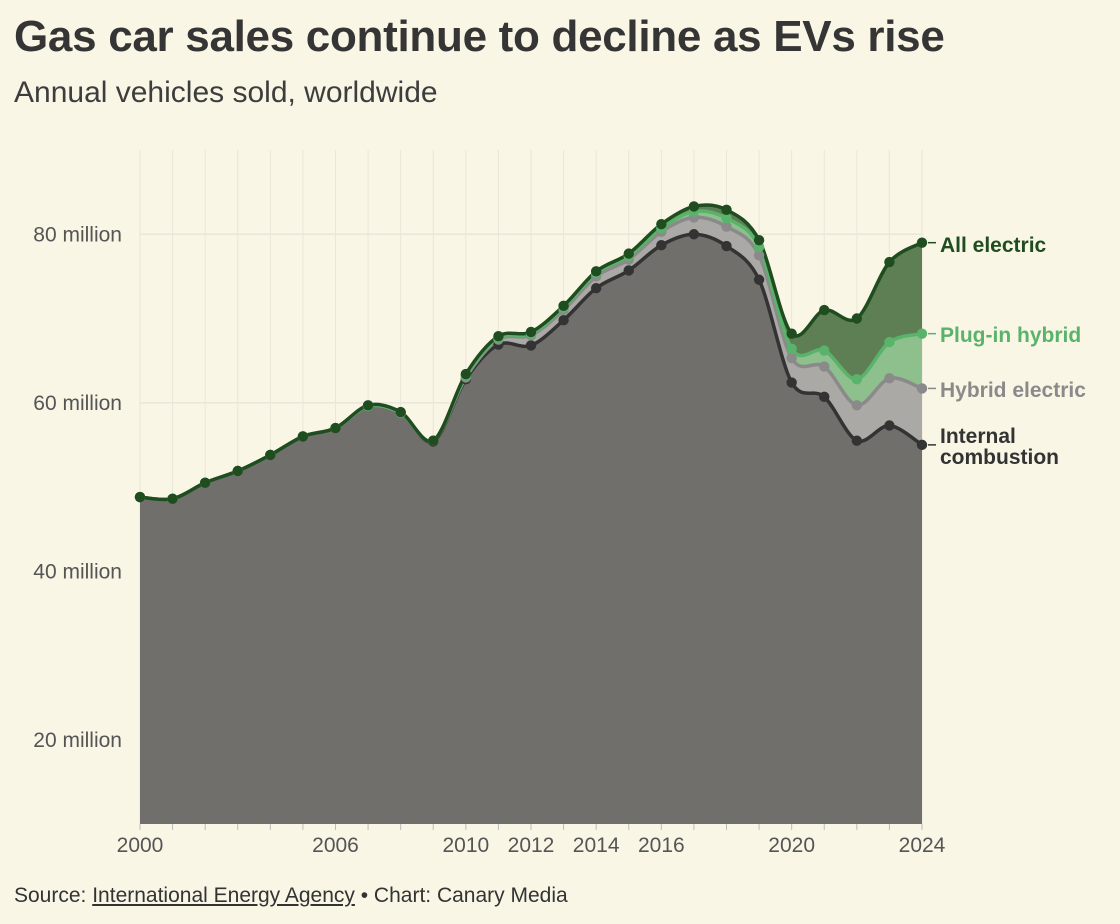 This screenshot has height=924, width=1120. Describe the element at coordinates (791, 845) in the screenshot. I see `x-tick-label: 2020` at that location.